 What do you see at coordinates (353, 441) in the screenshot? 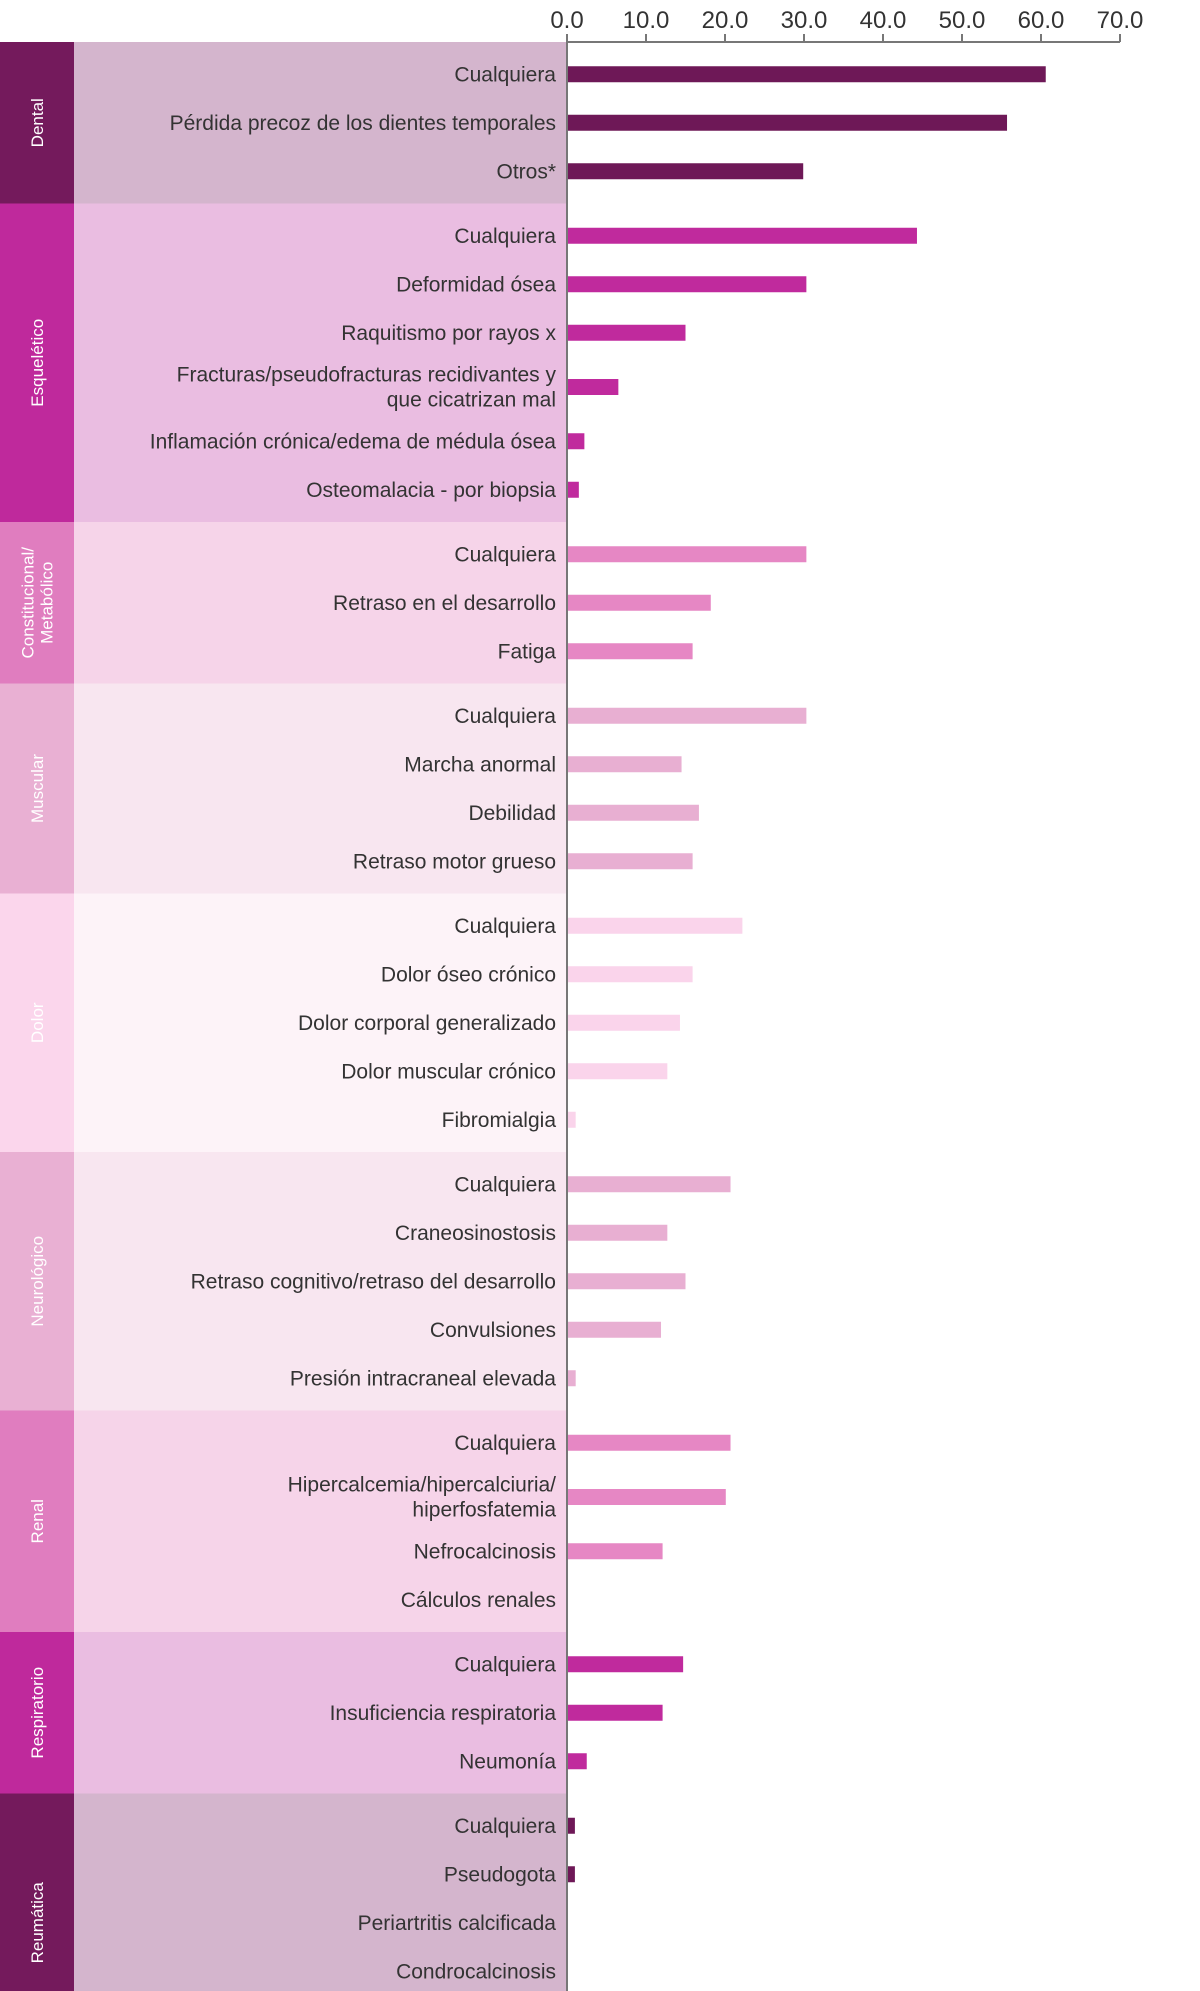
I see `category-label: Inflamación crónica/edema de médula ósea` at bounding box center [353, 441].